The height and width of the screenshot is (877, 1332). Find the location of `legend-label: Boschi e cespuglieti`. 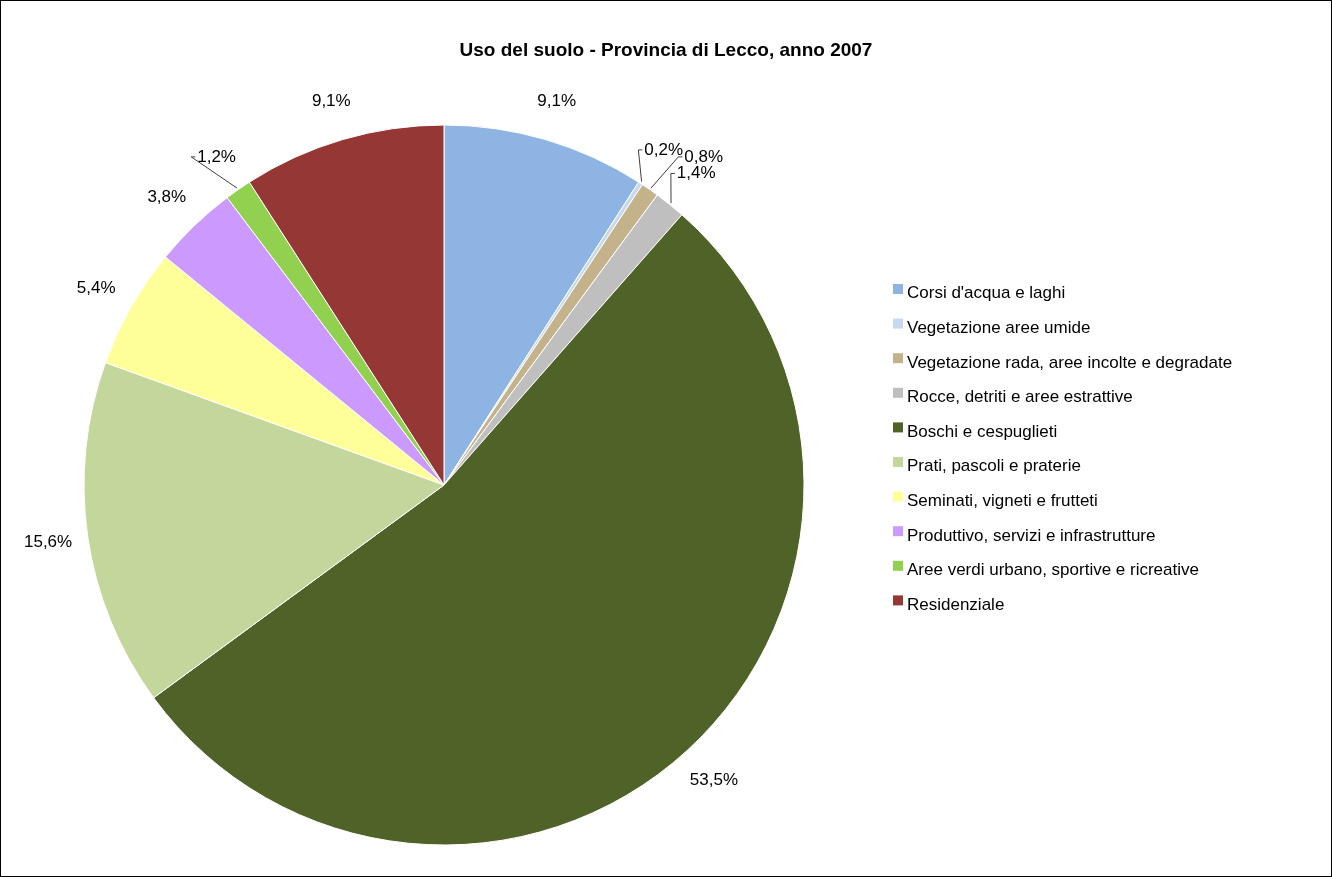

legend-label: Boschi e cespuglieti is located at coordinates (982, 431).